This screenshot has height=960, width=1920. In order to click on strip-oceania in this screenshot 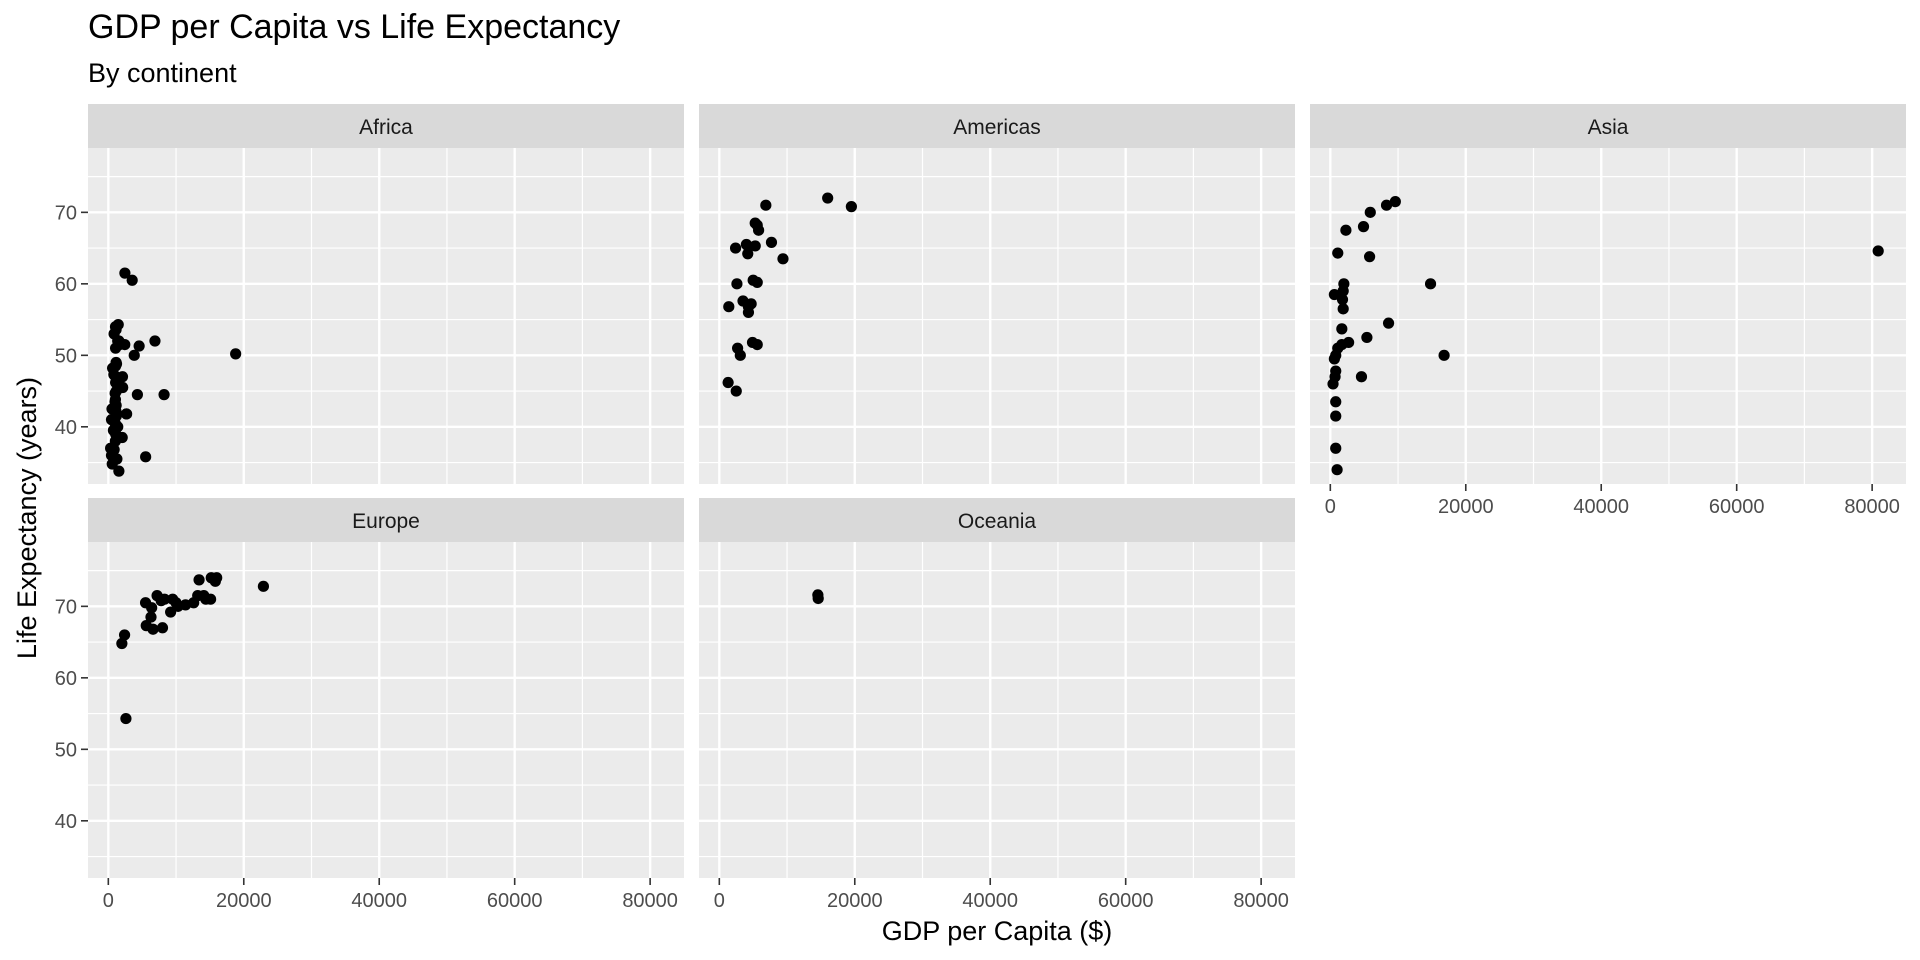, I will do `click(997, 520)`.